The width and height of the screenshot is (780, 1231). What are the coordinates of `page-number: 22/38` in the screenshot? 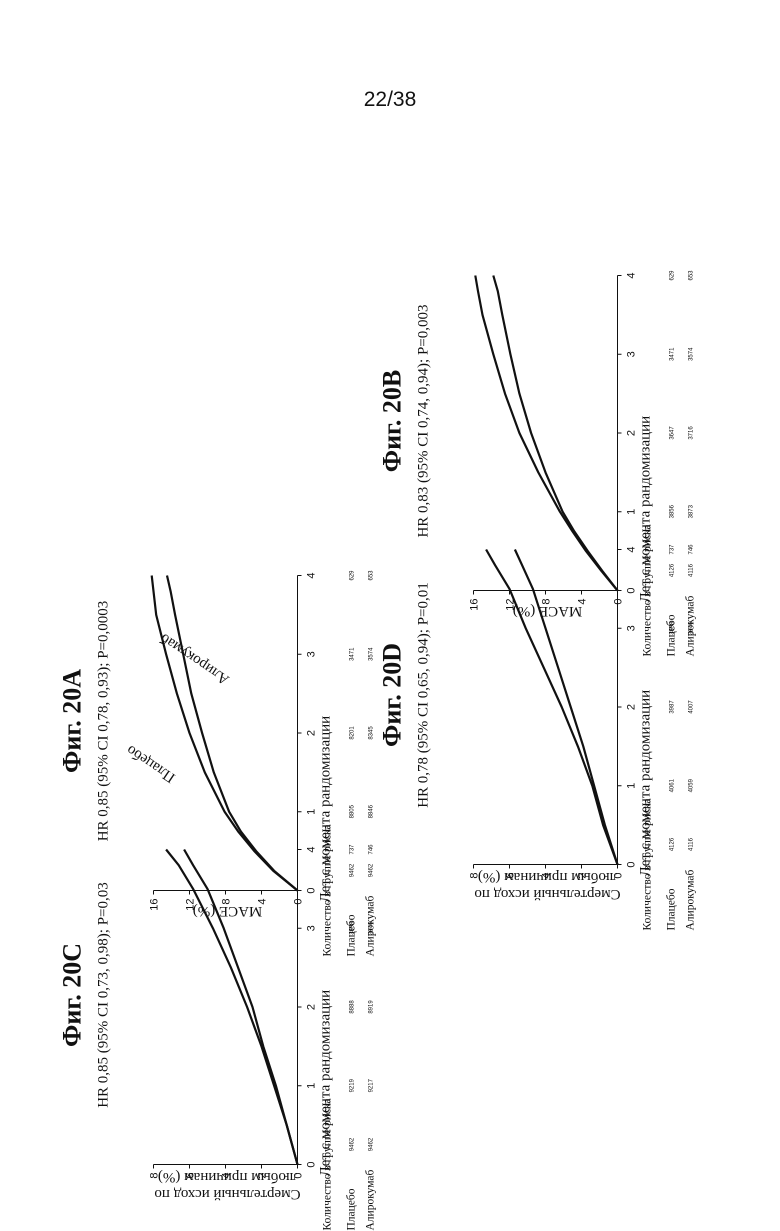 It's located at (390, 100).